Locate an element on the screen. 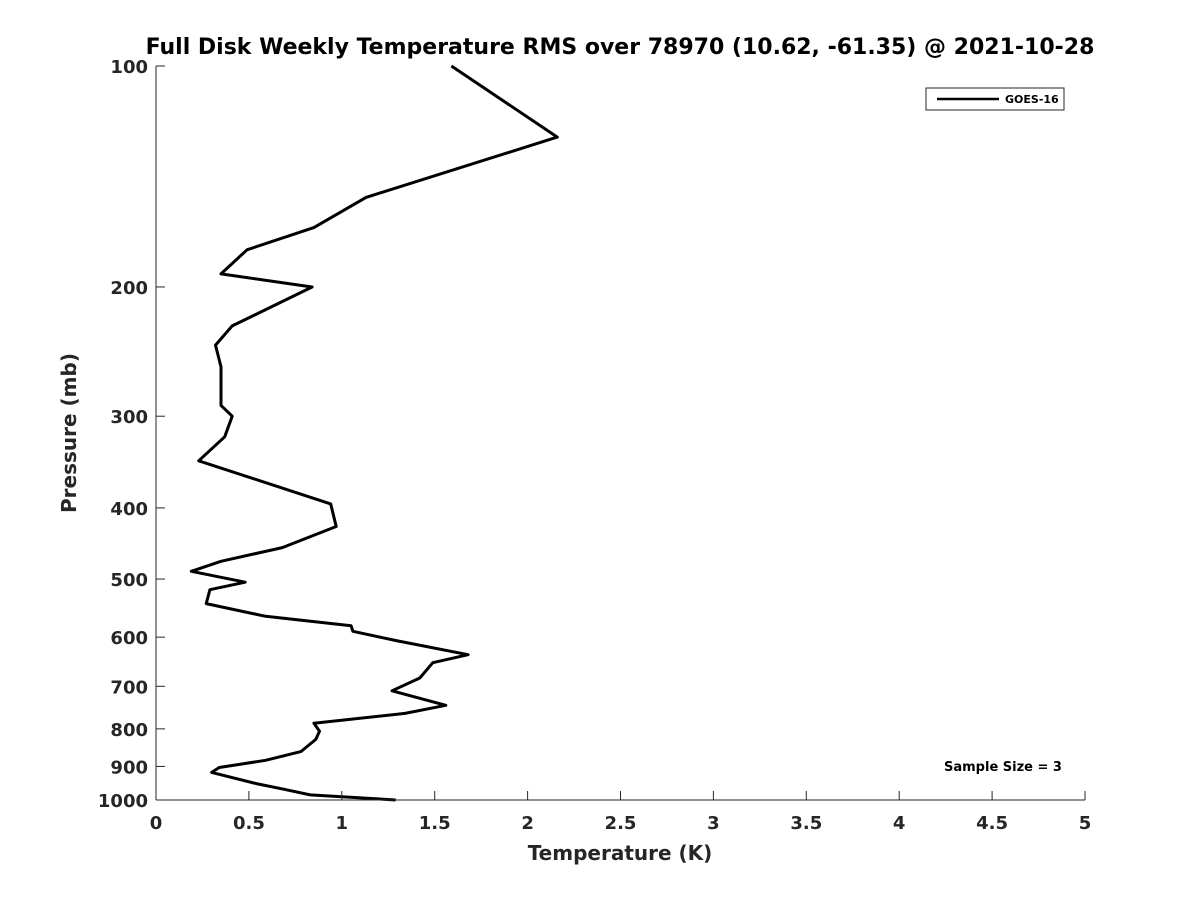  x-tick-label: 2.5 is located at coordinates (621, 823).